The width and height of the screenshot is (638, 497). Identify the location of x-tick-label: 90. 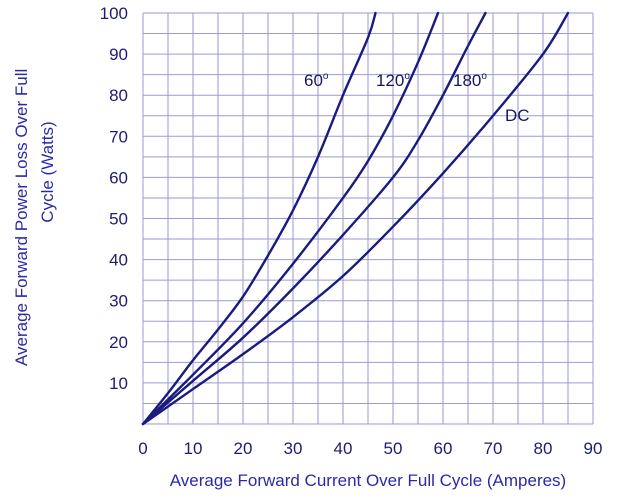
(593, 448).